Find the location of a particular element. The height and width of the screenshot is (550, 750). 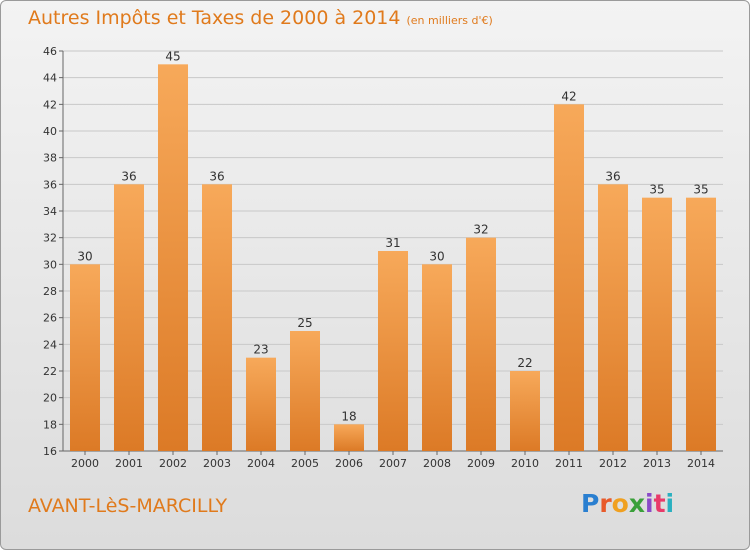

x-tick-label: 2001 is located at coordinates (129, 463).